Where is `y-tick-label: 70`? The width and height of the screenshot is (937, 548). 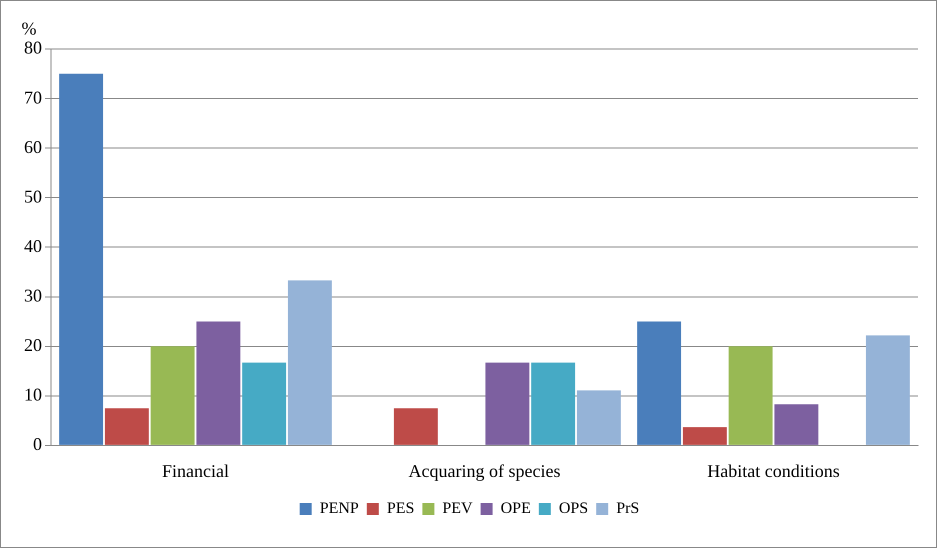 y-tick-label: 70 is located at coordinates (33, 97).